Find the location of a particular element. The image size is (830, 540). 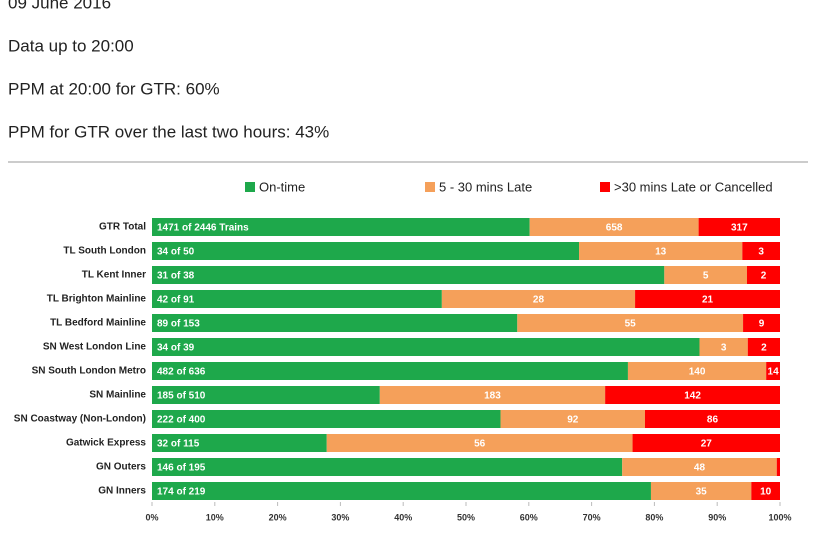

bar-label: 34 of 50 is located at coordinates (176, 252).